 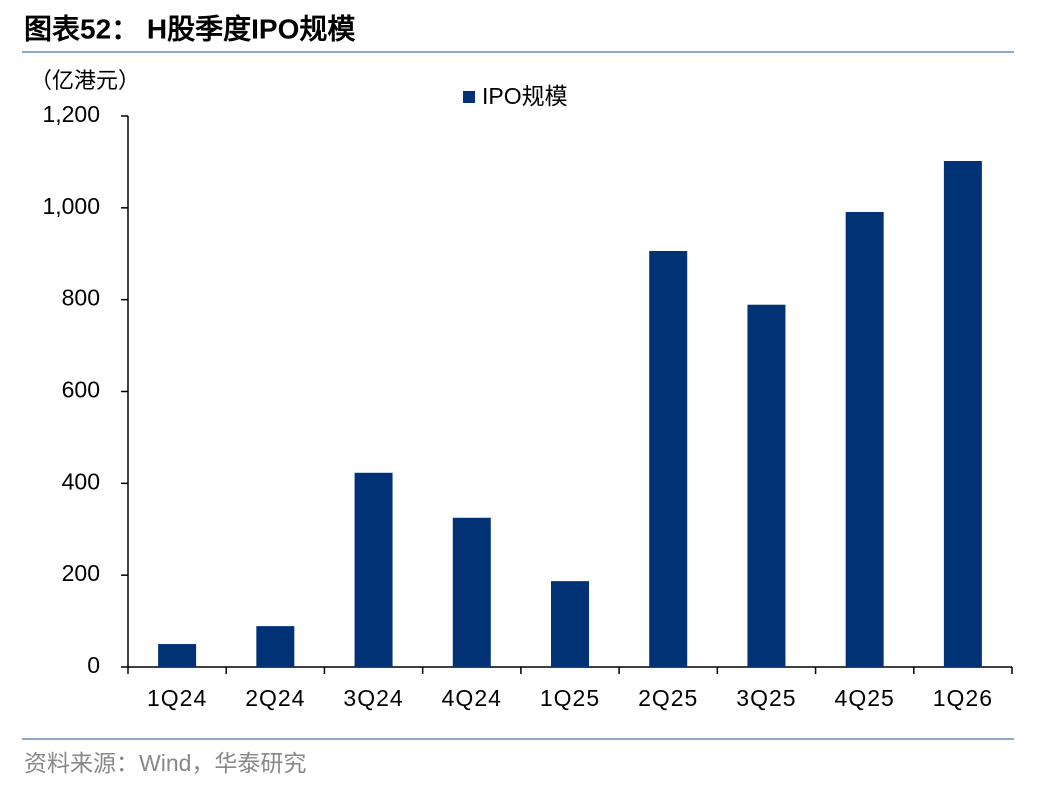 I want to click on y-tick-label: 1,000, so click(x=71, y=206).